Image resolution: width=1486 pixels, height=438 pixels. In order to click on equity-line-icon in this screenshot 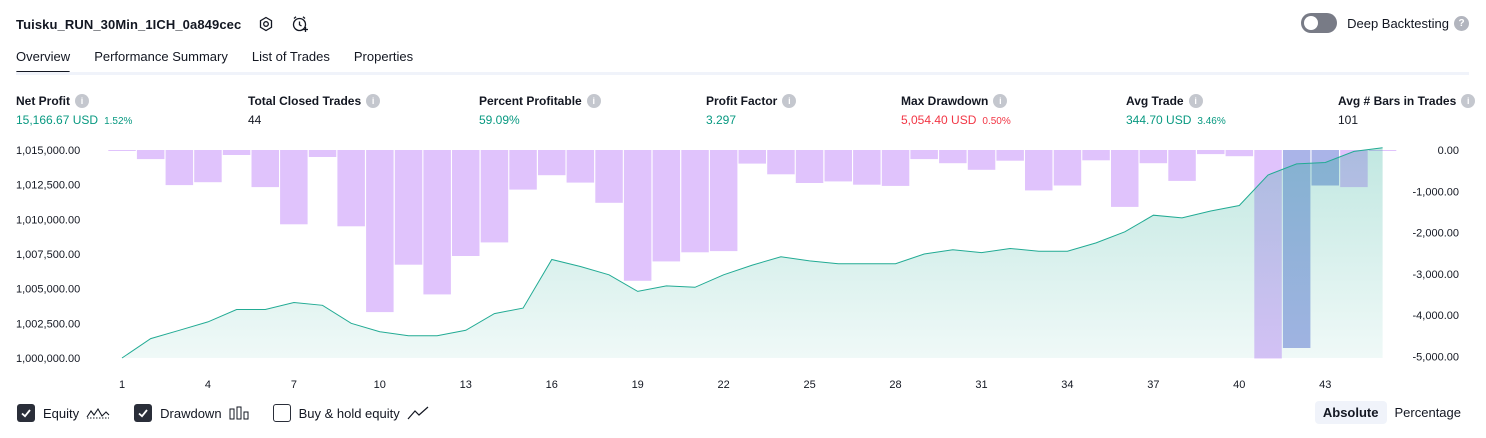, I will do `click(98, 413)`.